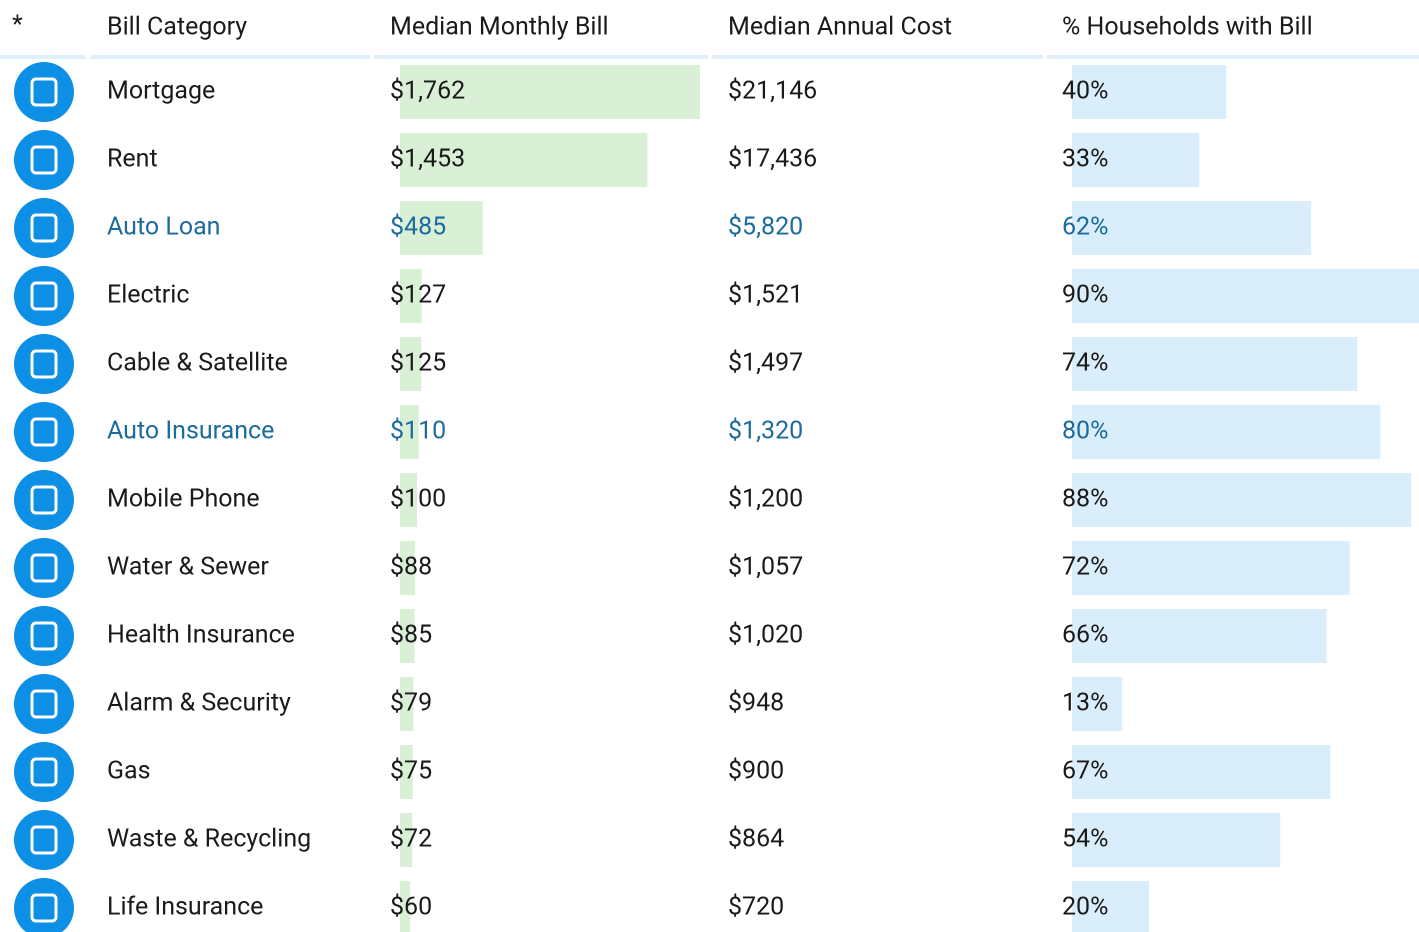 Image resolution: width=1419 pixels, height=932 pixels. What do you see at coordinates (756, 771) in the screenshot?
I see `annual-cell: $900` at bounding box center [756, 771].